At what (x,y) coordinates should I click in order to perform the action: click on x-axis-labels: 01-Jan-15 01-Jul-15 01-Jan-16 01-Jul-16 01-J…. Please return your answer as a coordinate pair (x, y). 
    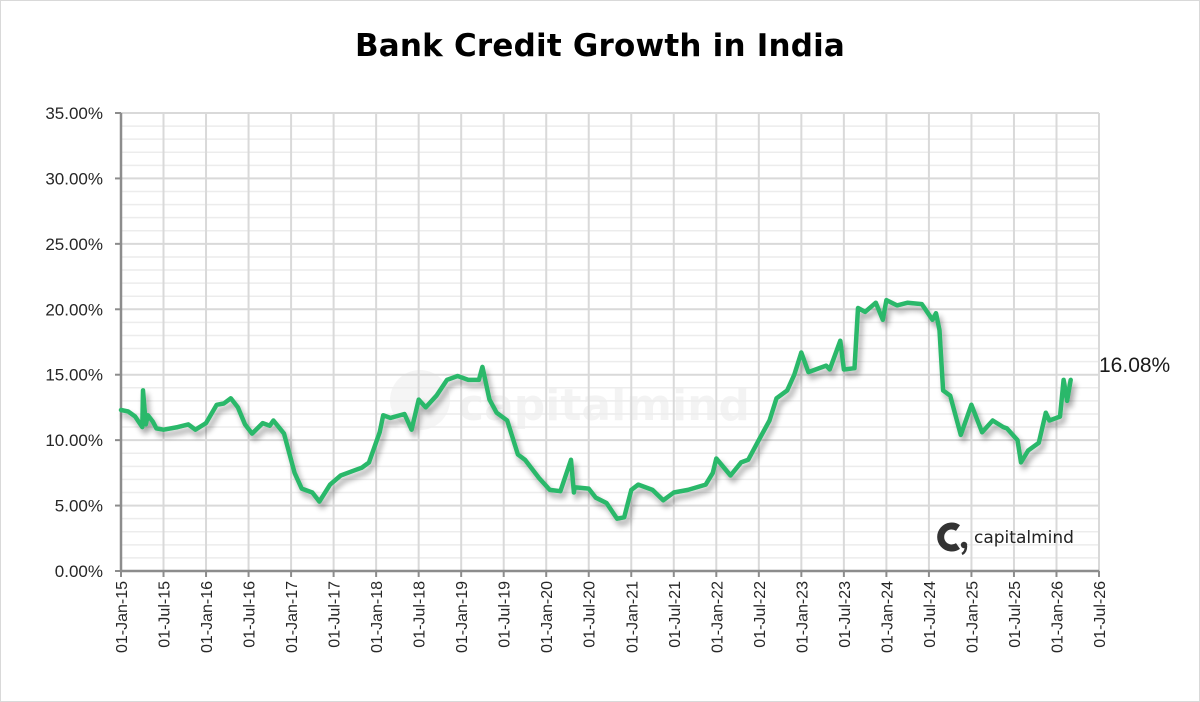
    Looking at the image, I should click on (611, 617).